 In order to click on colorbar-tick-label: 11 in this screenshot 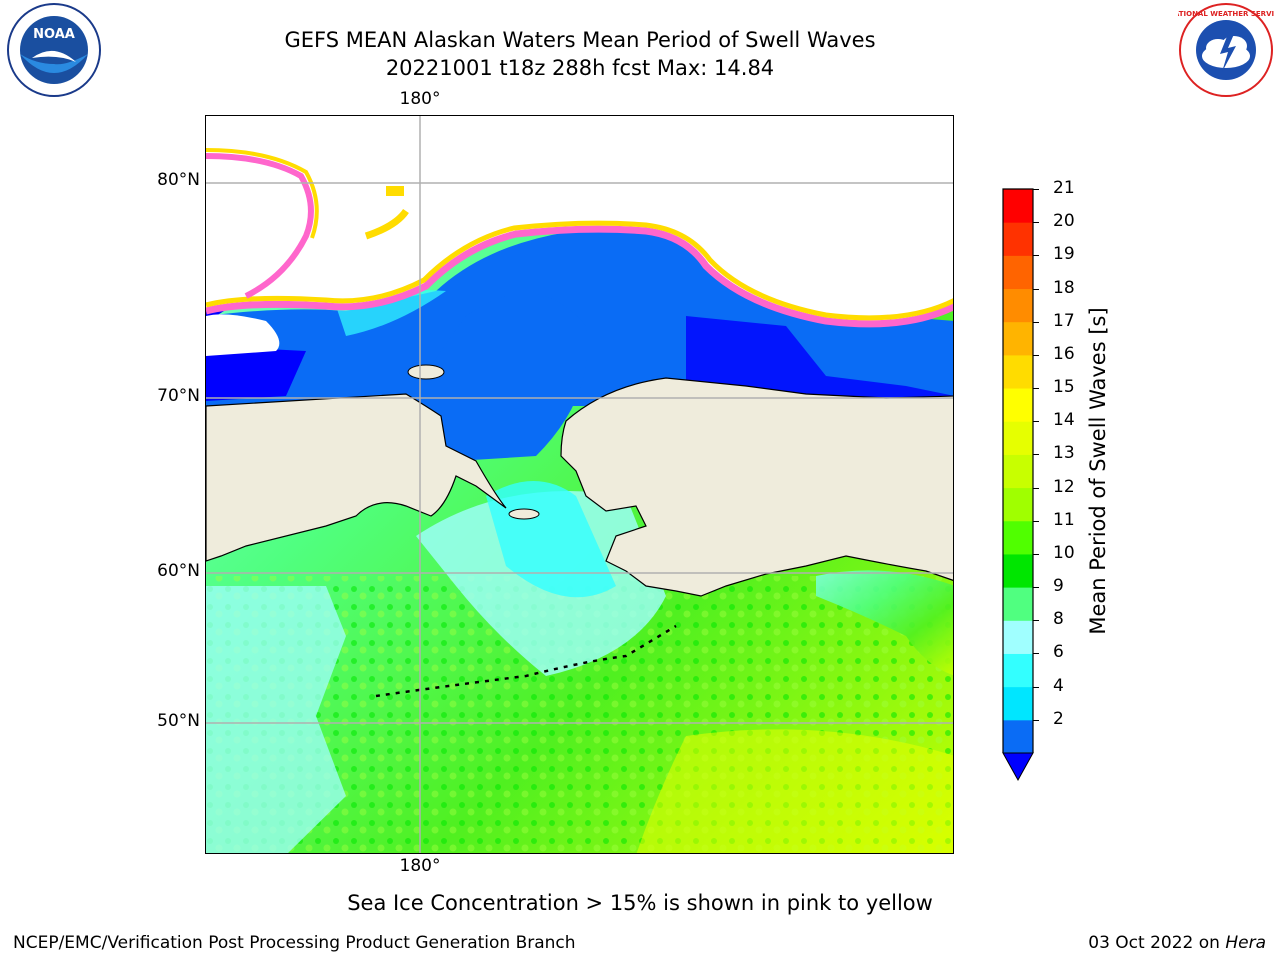, I will do `click(1064, 519)`.